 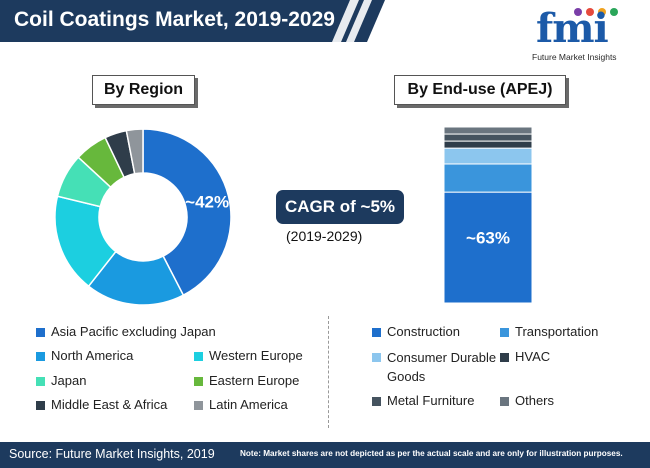 I want to click on legend-label: Transportation, so click(x=557, y=331).